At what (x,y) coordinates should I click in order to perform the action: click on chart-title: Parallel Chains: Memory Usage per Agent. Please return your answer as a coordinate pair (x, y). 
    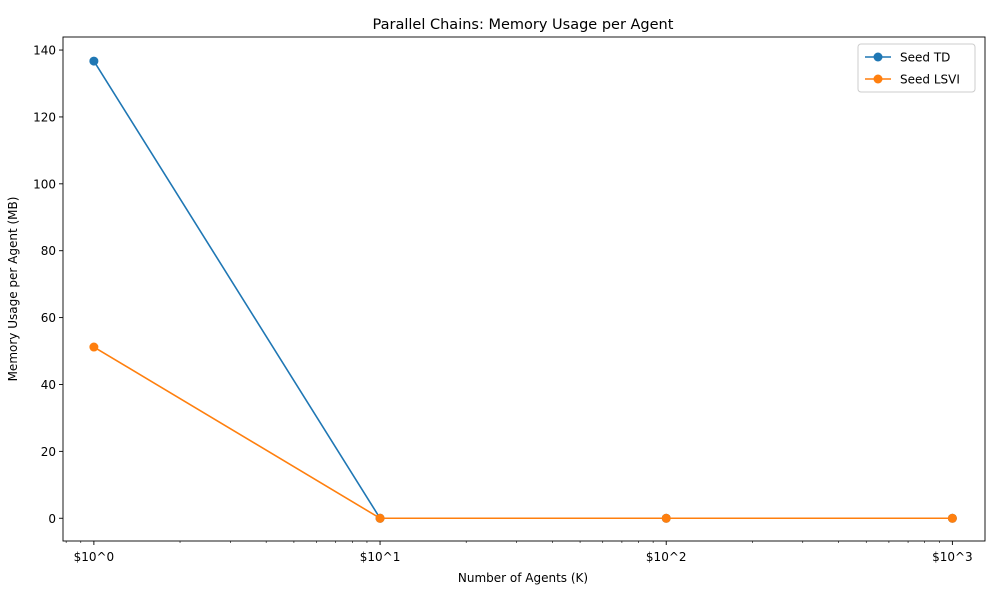
    Looking at the image, I should click on (523, 25).